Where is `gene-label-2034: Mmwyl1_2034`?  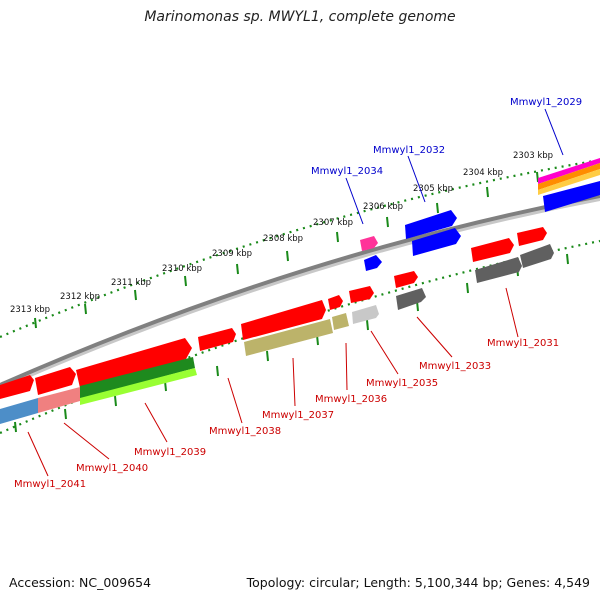
gene-label-2034: Mmwyl1_2034 is located at coordinates (347, 171).